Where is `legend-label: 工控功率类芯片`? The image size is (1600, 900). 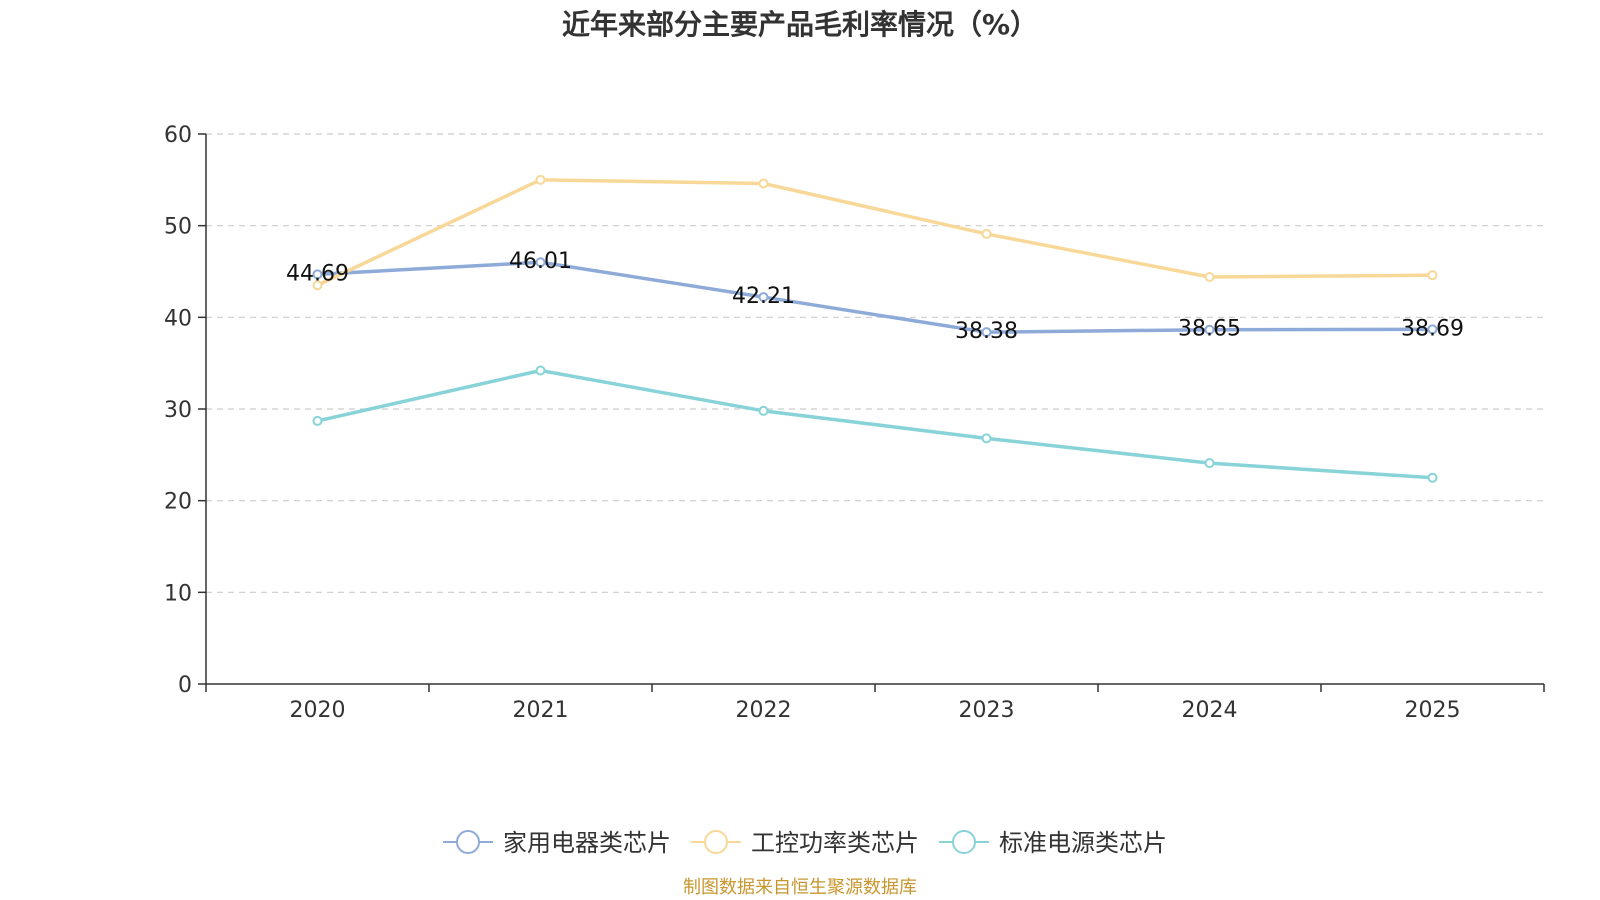
legend-label: 工控功率类芯片 is located at coordinates (835, 843).